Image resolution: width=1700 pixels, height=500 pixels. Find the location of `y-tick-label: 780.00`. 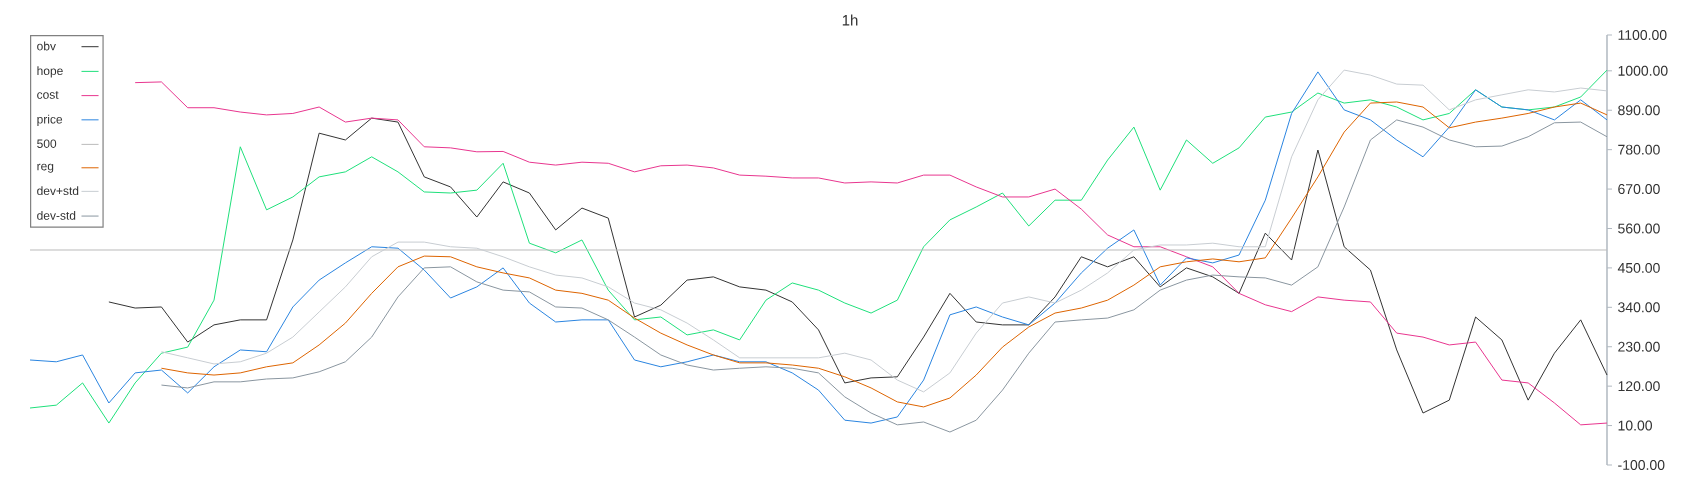

y-tick-label: 780.00 is located at coordinates (1639, 149).